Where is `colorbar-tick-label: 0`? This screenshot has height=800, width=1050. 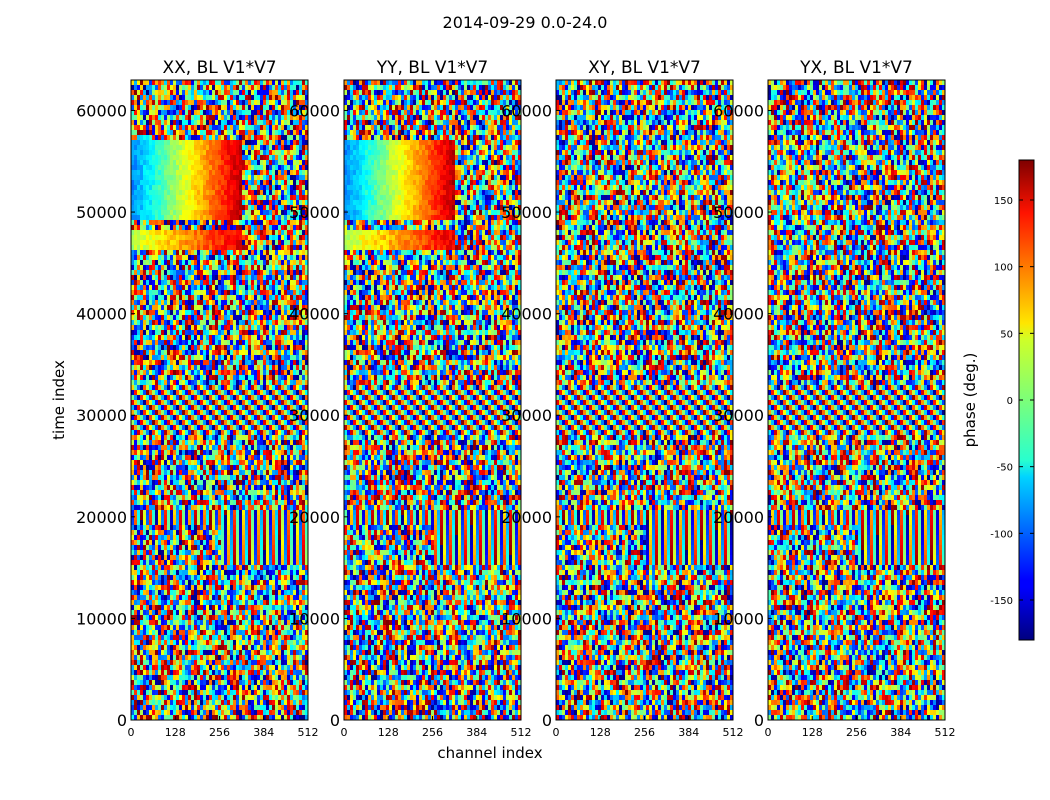 colorbar-tick-label: 0 is located at coordinates (1010, 401).